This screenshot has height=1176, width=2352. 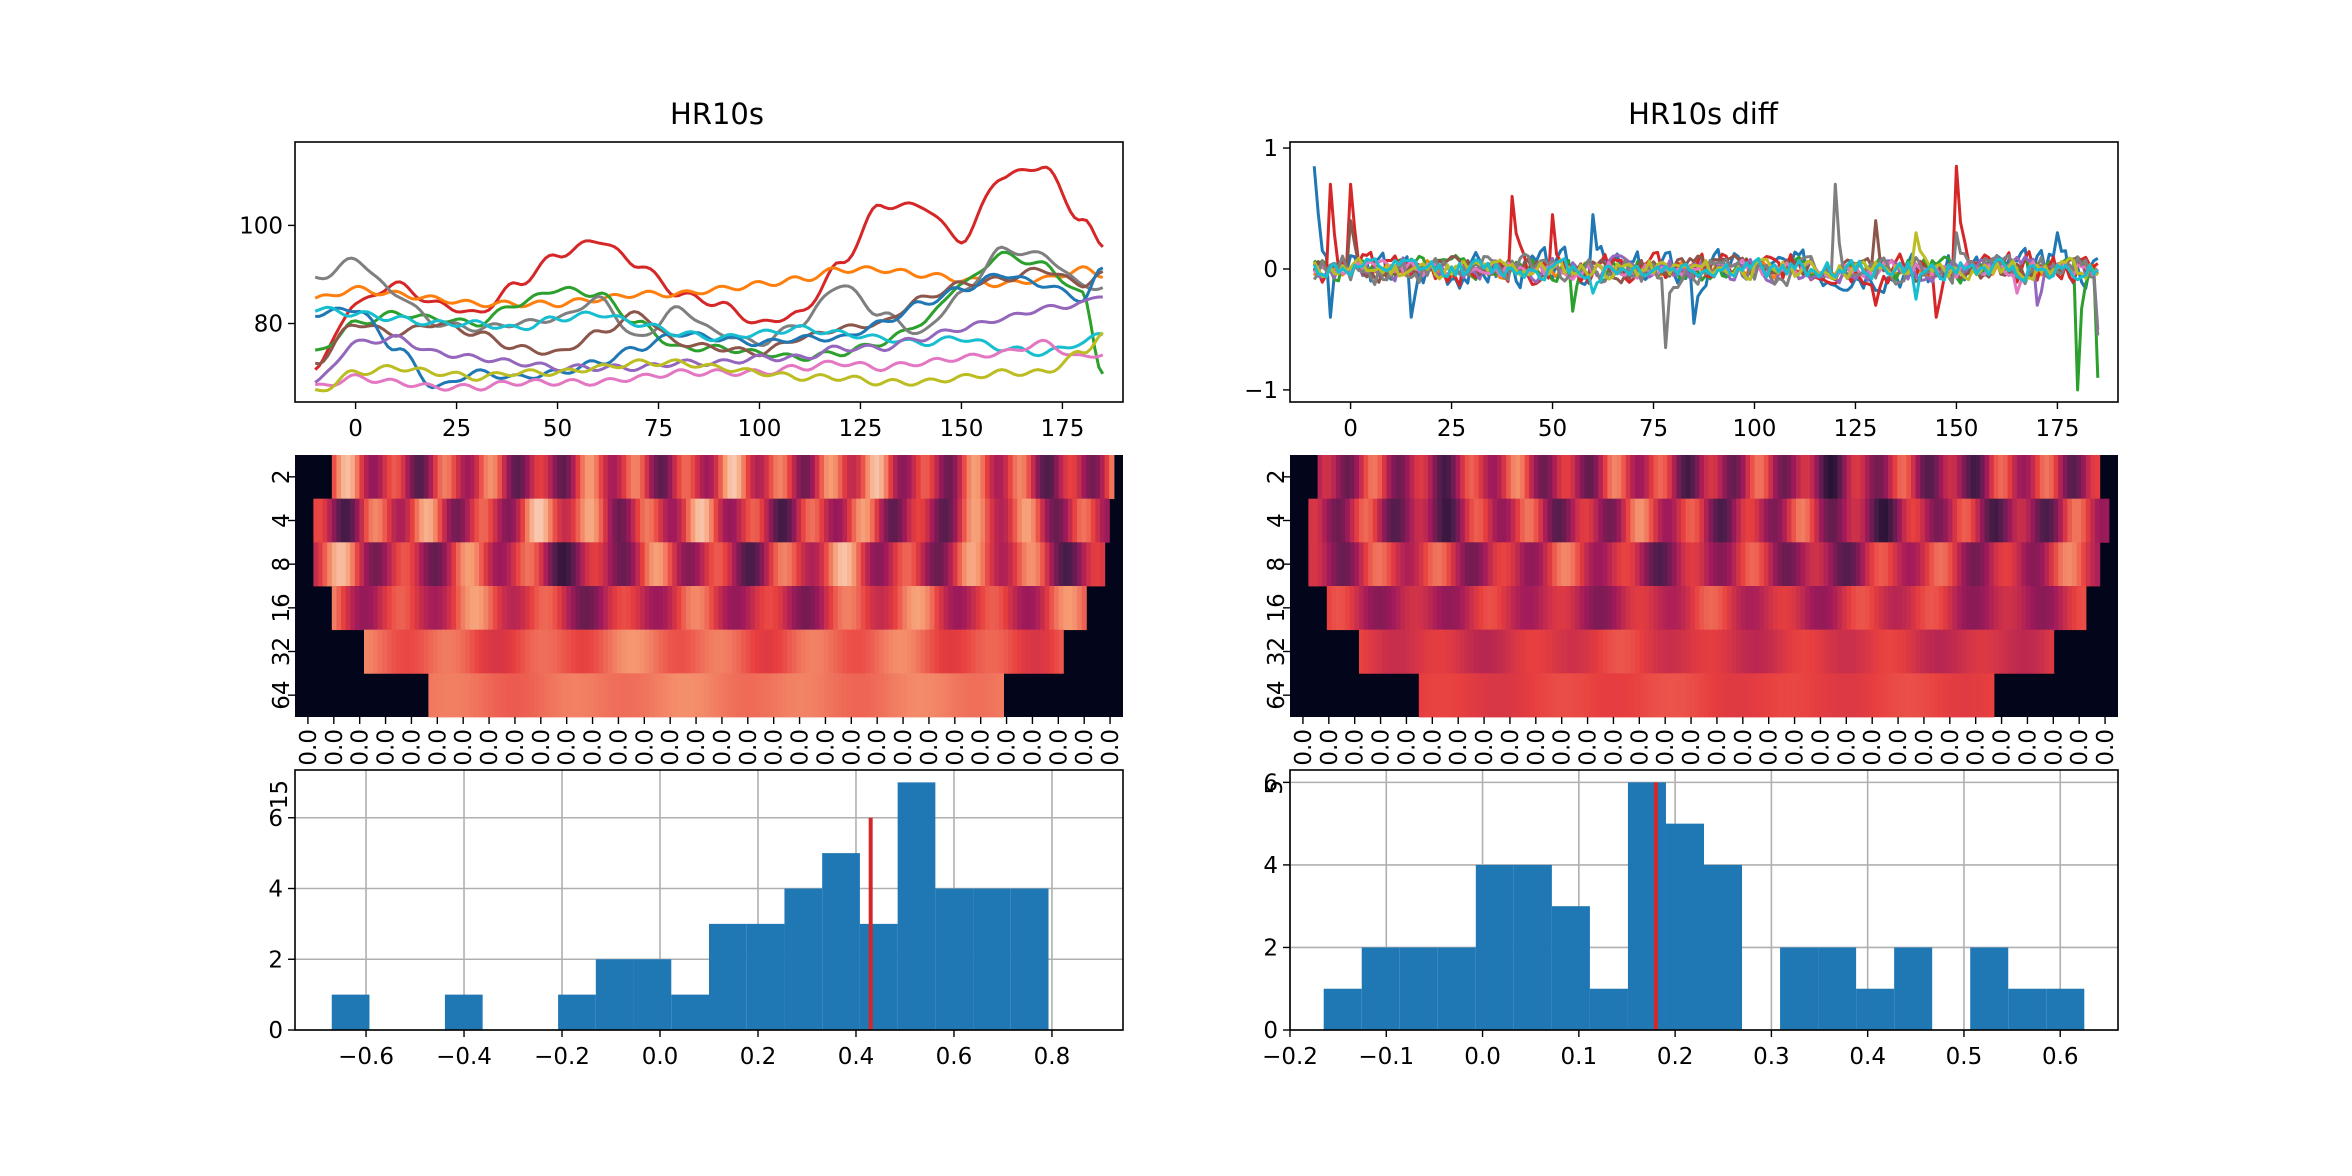 What do you see at coordinates (1386, 1057) in the screenshot?
I see `x-tick-label: −0.1` at bounding box center [1386, 1057].